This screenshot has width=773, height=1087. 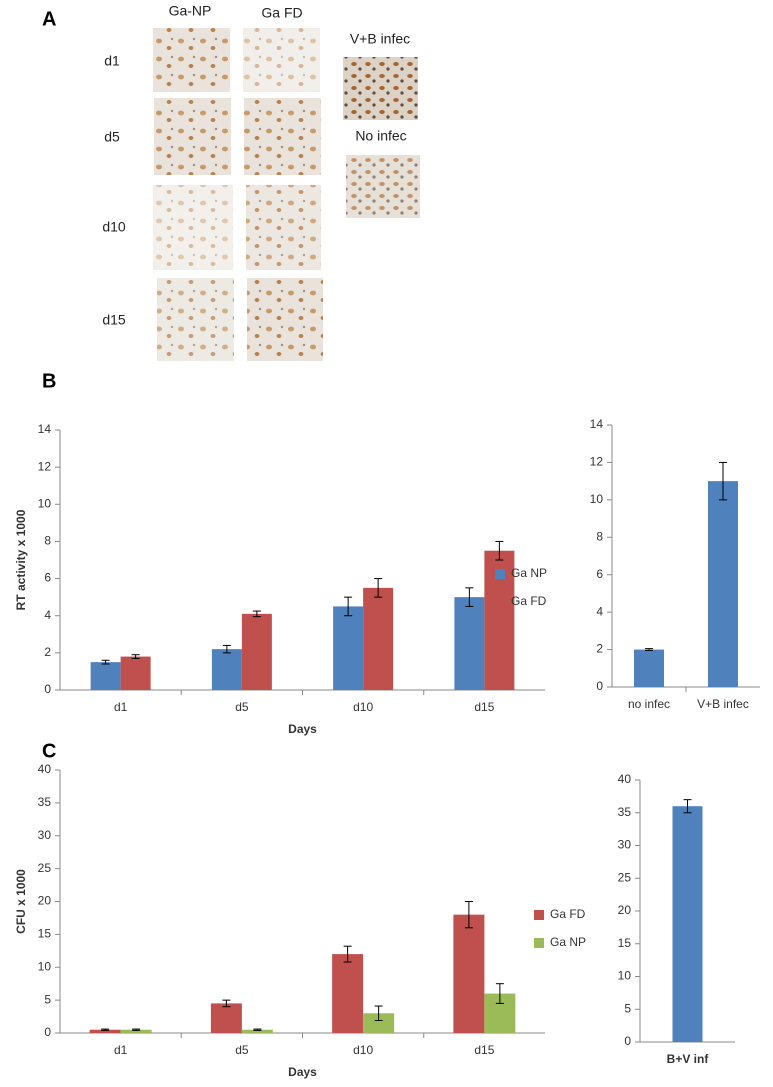 I want to click on micrographs, so click(x=286, y=194).